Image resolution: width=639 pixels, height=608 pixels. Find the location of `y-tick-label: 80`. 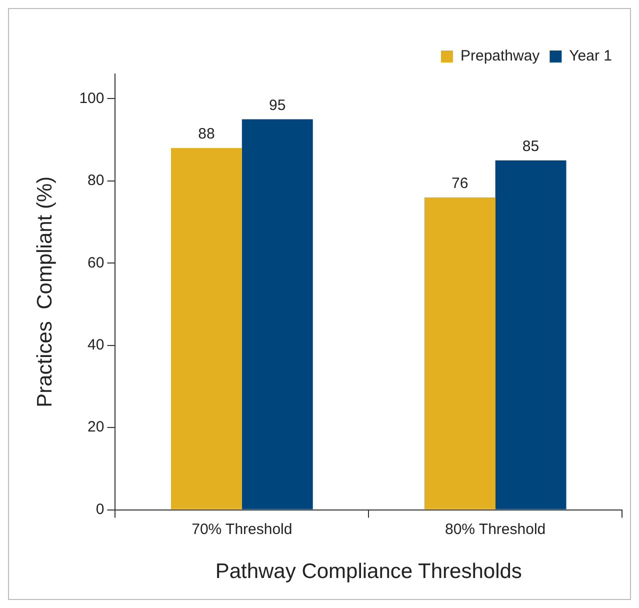

y-tick-label: 80 is located at coordinates (96, 181).